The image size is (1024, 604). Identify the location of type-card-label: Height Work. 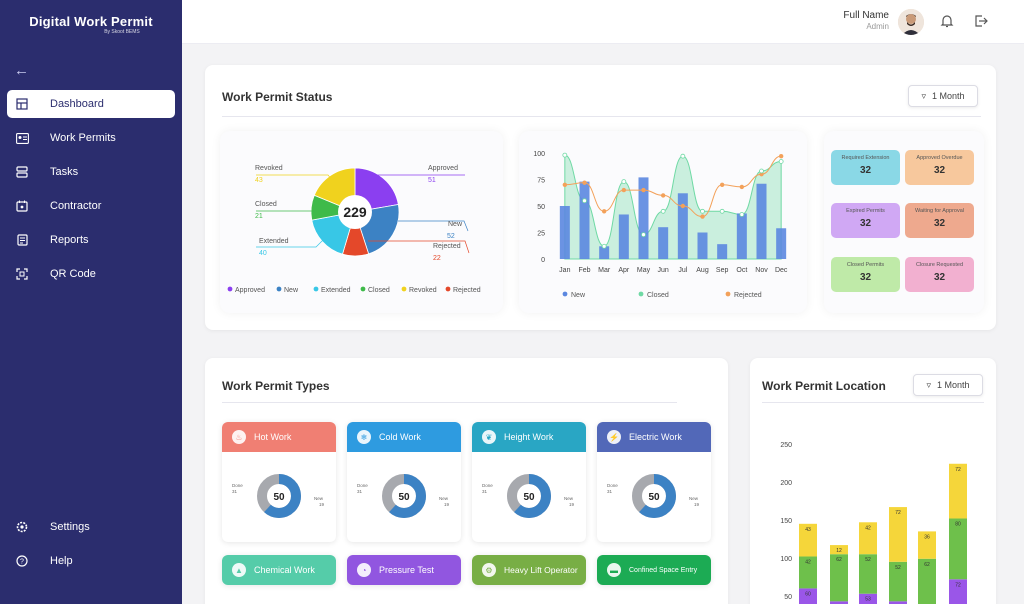
(529, 437).